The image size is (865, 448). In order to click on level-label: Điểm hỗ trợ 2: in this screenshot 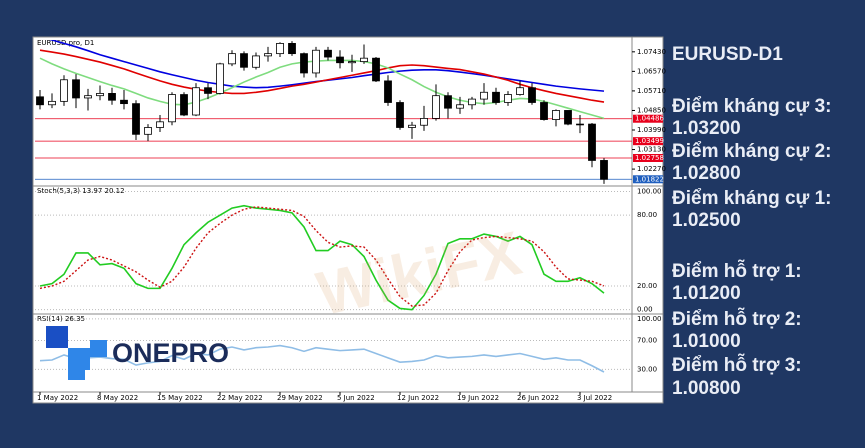, I will do `click(737, 319)`.